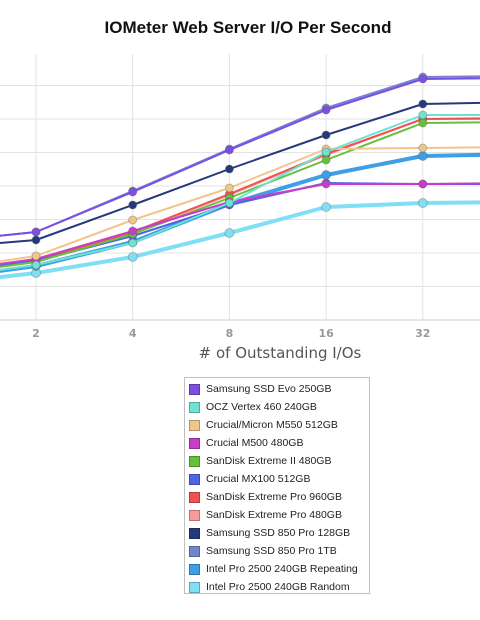  Describe the element at coordinates (282, 569) in the screenshot. I see `legend-label: Intel Pro 2500 240GB Repeating` at that location.